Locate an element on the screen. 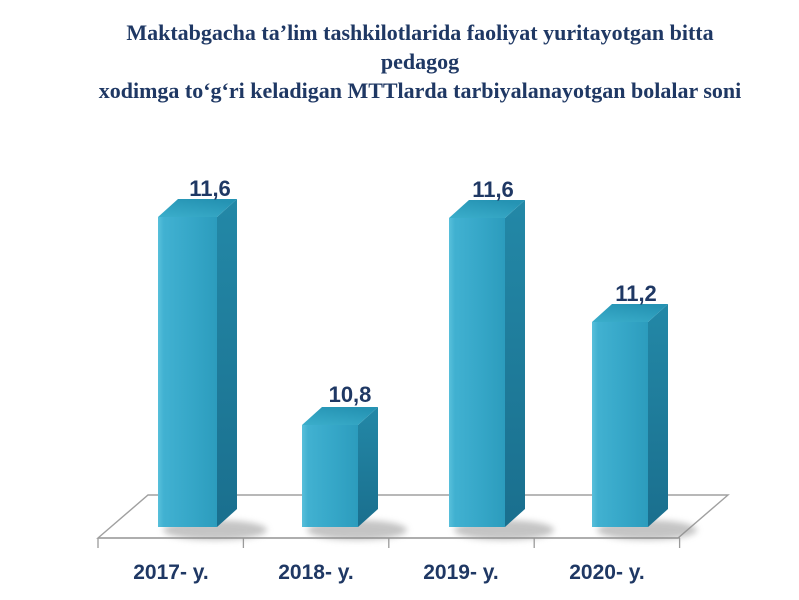 This screenshot has height=600, width=799. bar-2018-top is located at coordinates (340, 416).